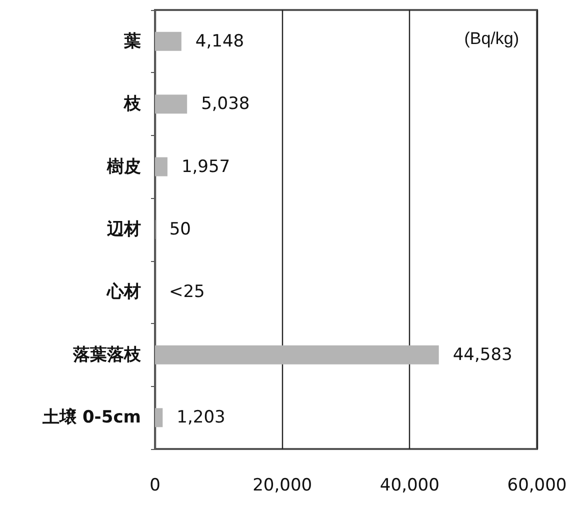  I want to click on data-label: 1,957, so click(205, 166).